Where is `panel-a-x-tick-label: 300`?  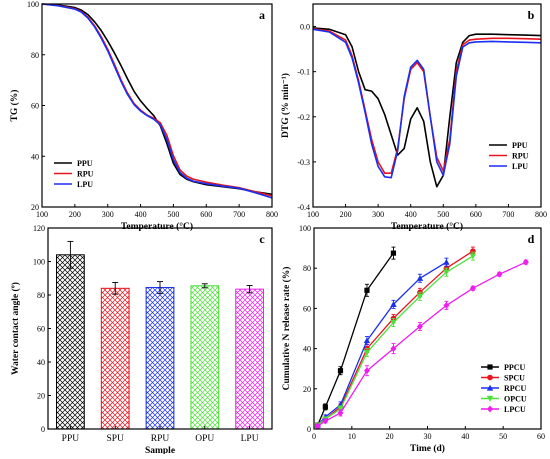
panel-a-x-tick-label: 300 is located at coordinates (108, 214).